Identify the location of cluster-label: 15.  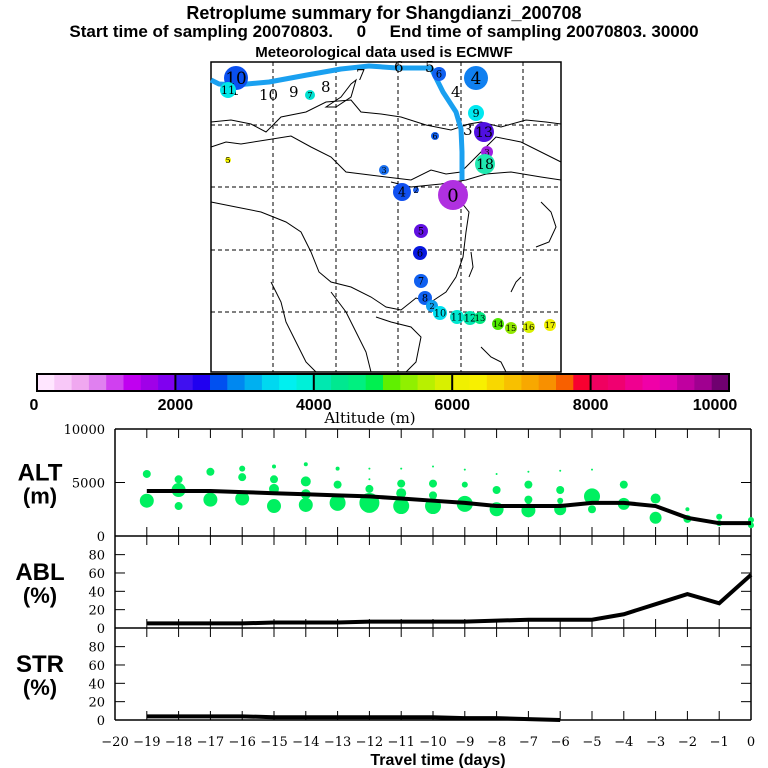
(511, 328).